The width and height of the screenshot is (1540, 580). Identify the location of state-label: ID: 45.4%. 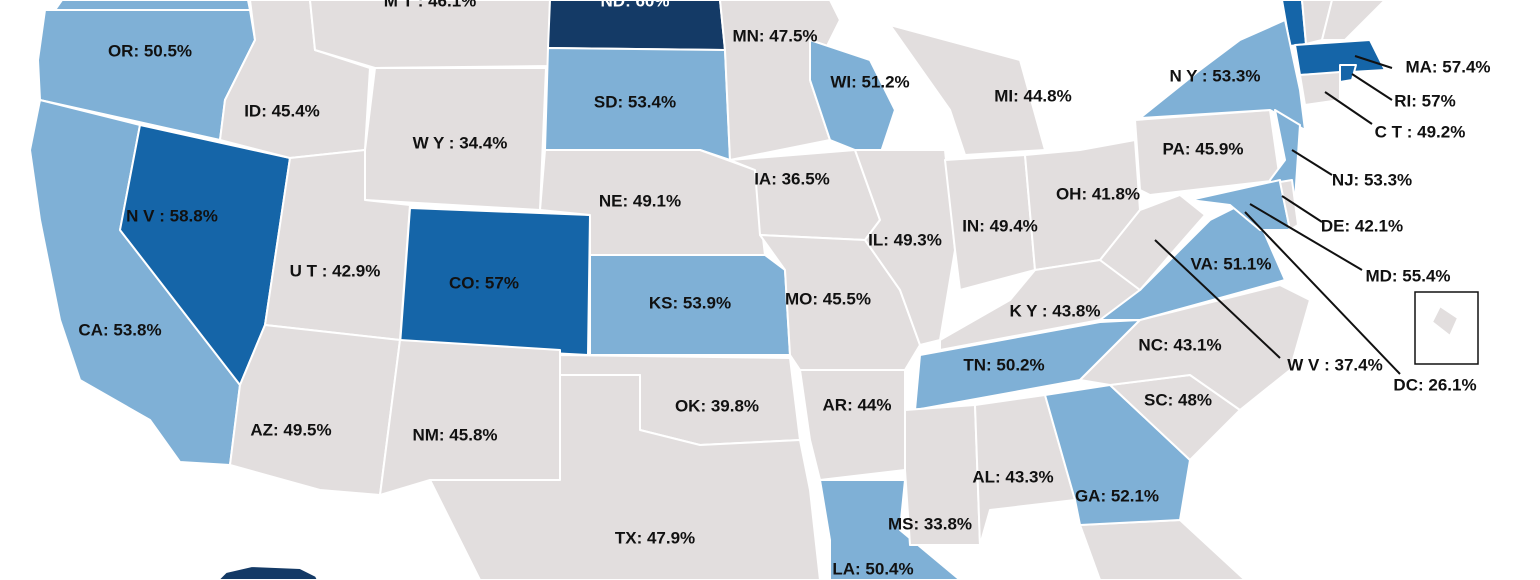
(282, 110).